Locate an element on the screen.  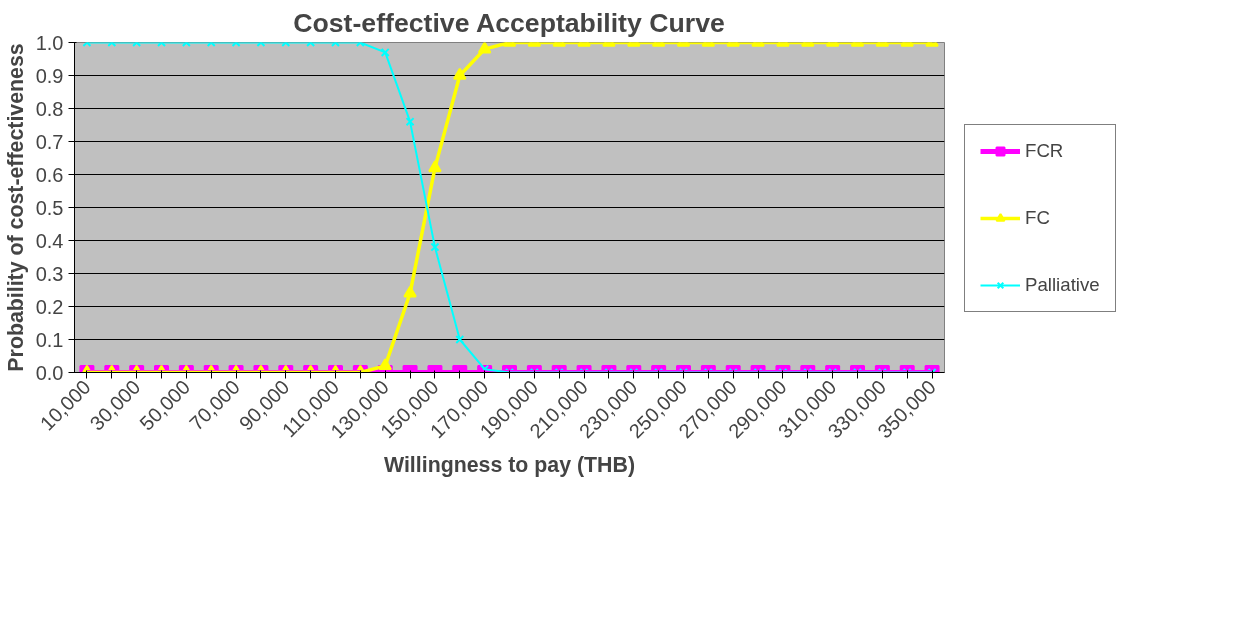
y-tick-label: 0.8 is located at coordinates (49, 108).